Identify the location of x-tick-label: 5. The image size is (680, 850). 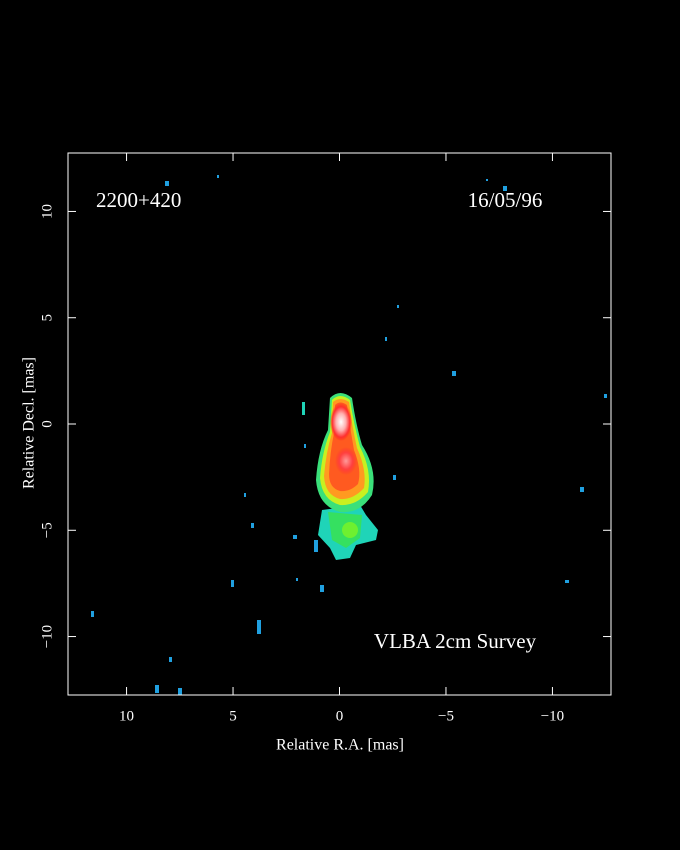
(233, 716).